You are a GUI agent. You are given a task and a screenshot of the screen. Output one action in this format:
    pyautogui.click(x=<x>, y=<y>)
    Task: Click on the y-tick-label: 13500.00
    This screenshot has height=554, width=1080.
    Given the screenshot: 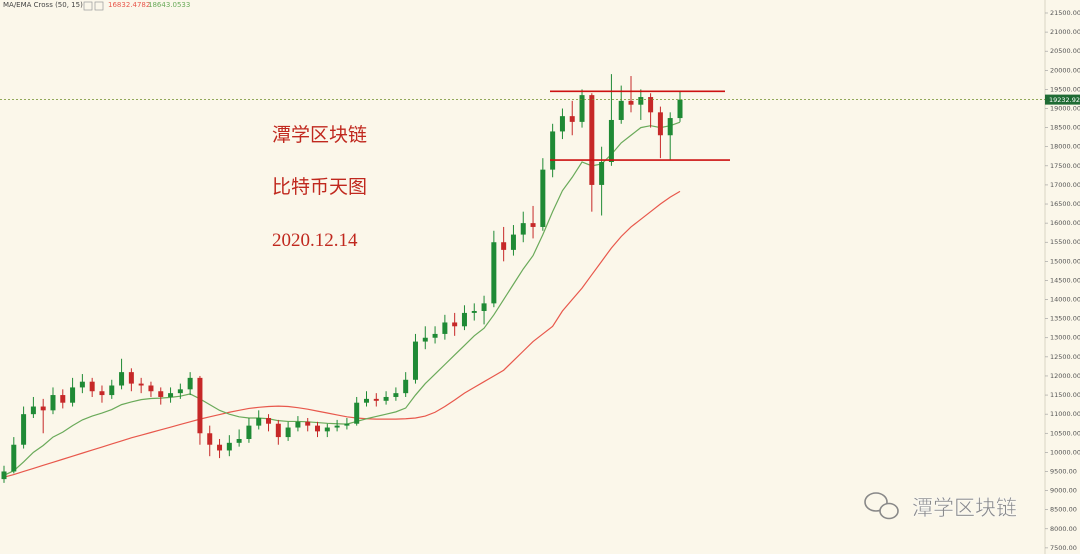 What is the action you would take?
    pyautogui.click(x=1065, y=319)
    